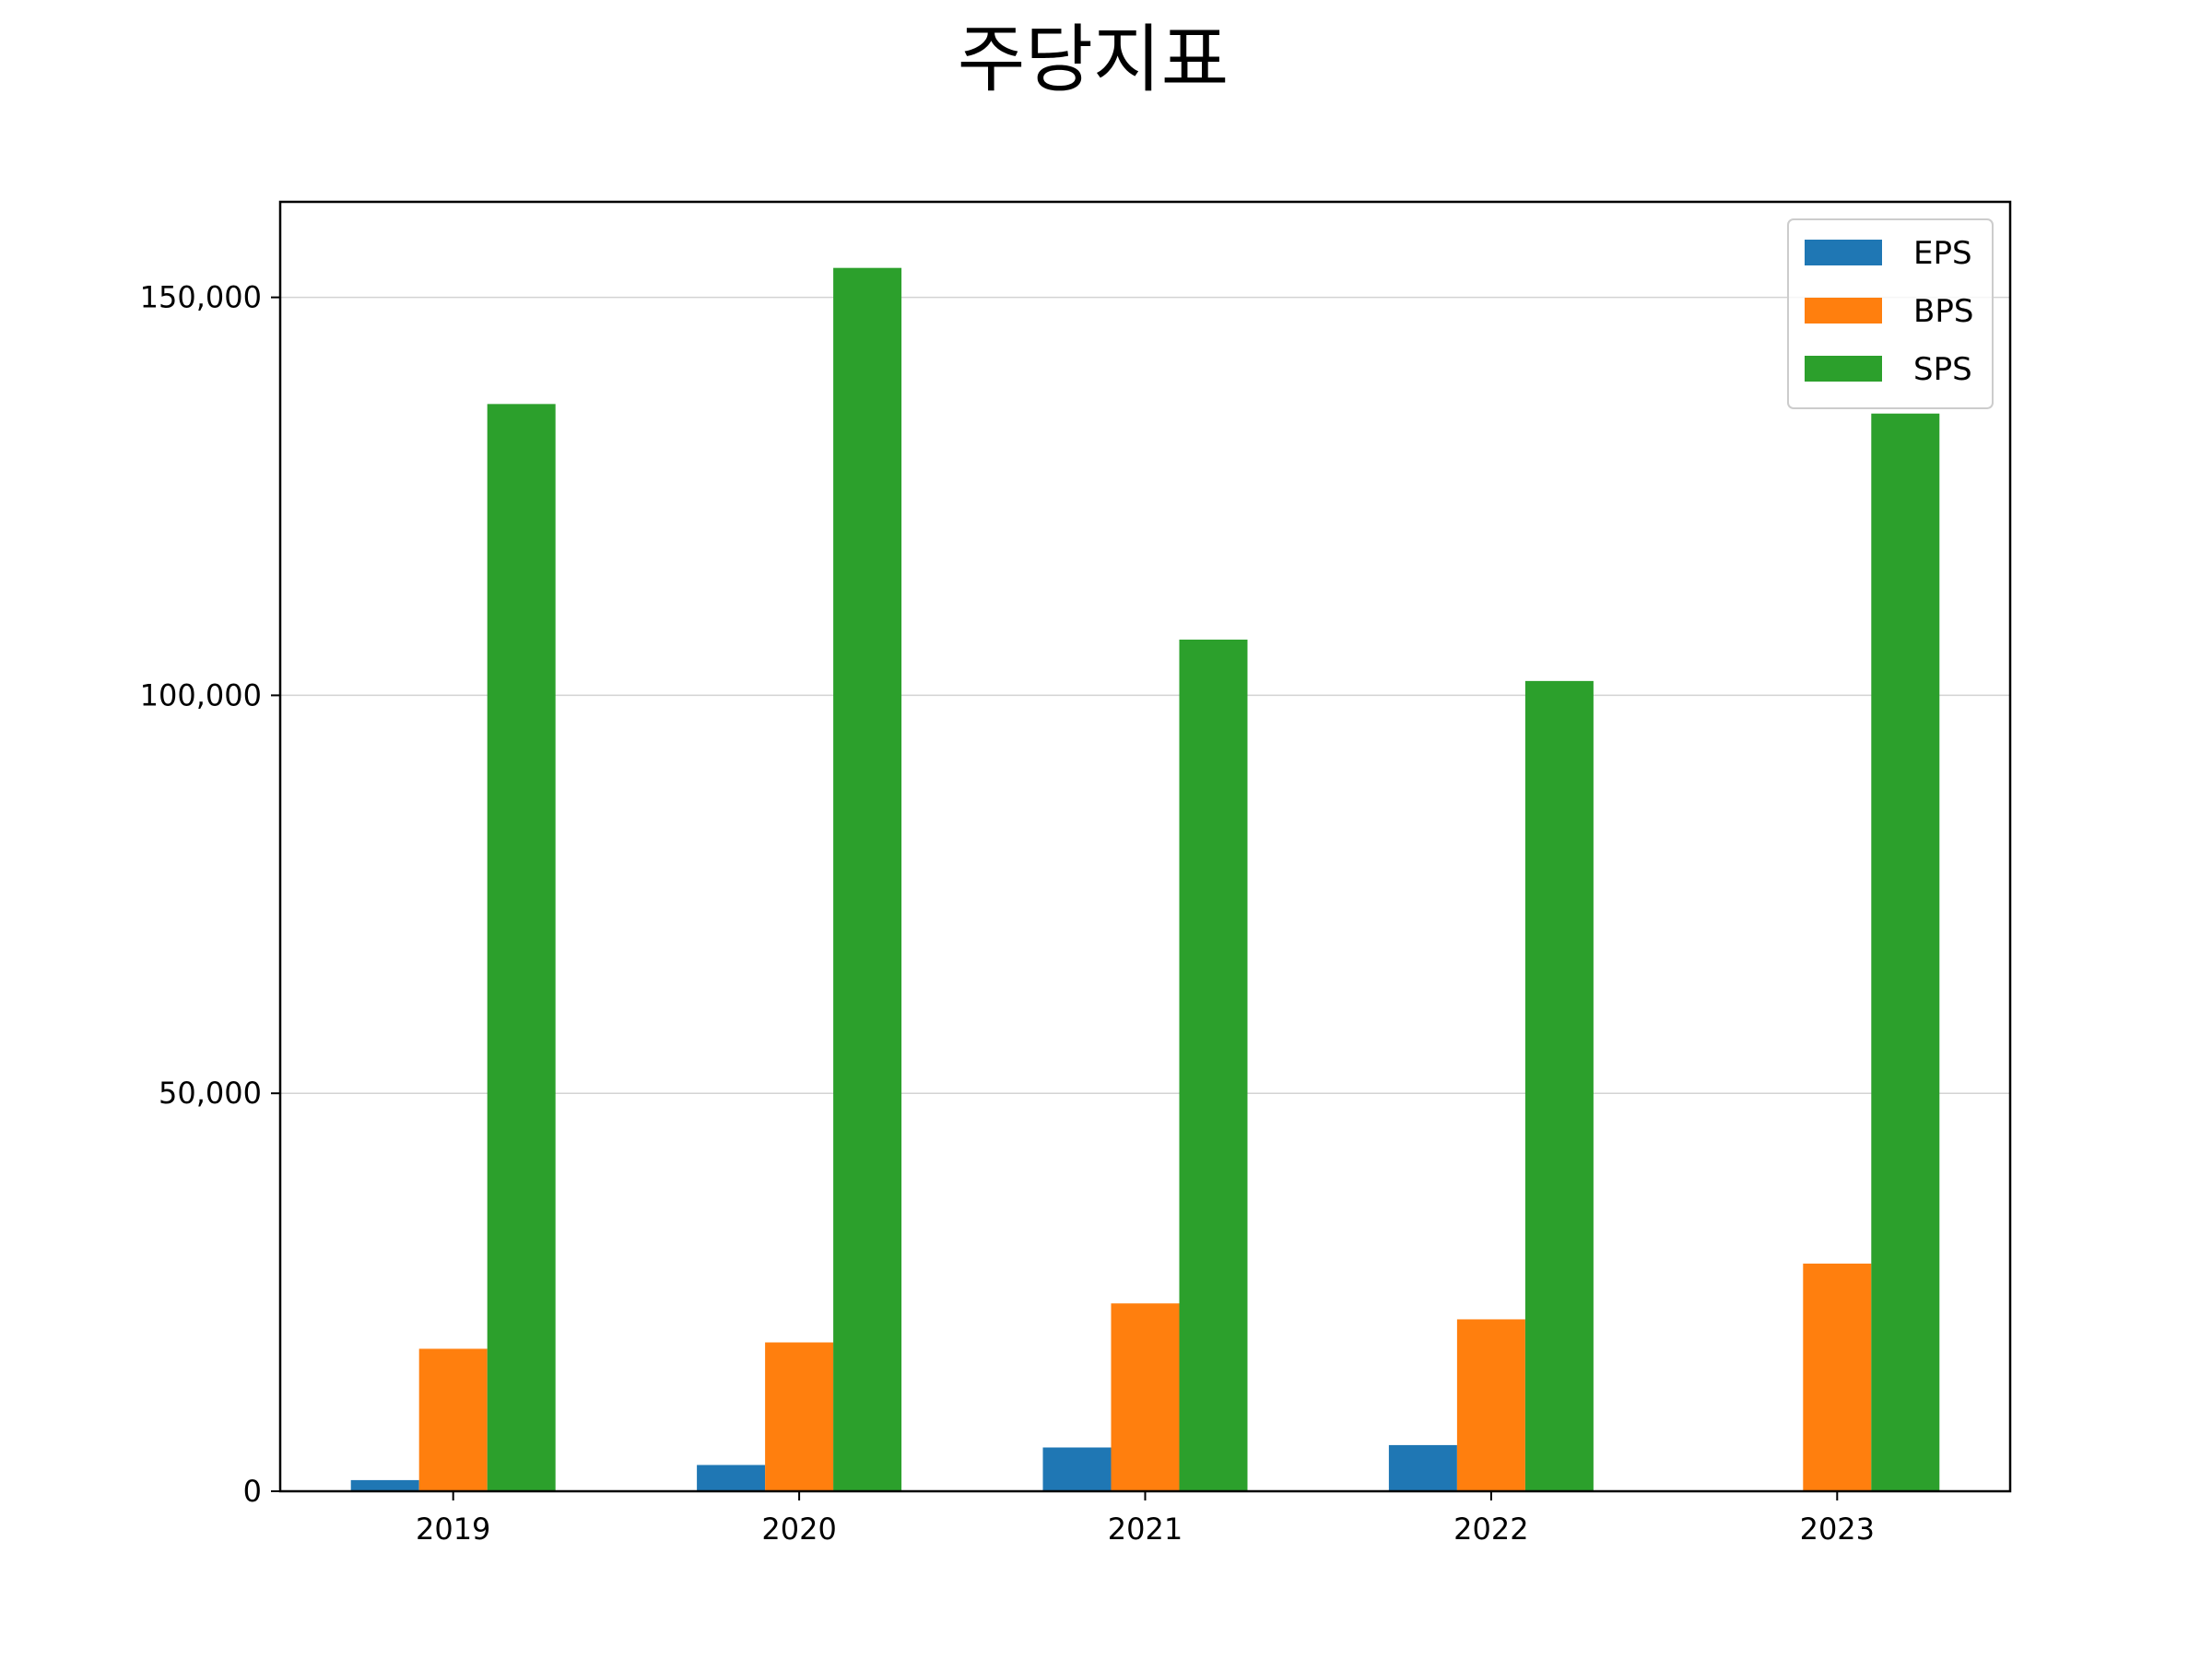 Image resolution: width=2212 pixels, height=1659 pixels. Describe the element at coordinates (1843, 369) in the screenshot. I see `legend-swatch-sps` at that location.